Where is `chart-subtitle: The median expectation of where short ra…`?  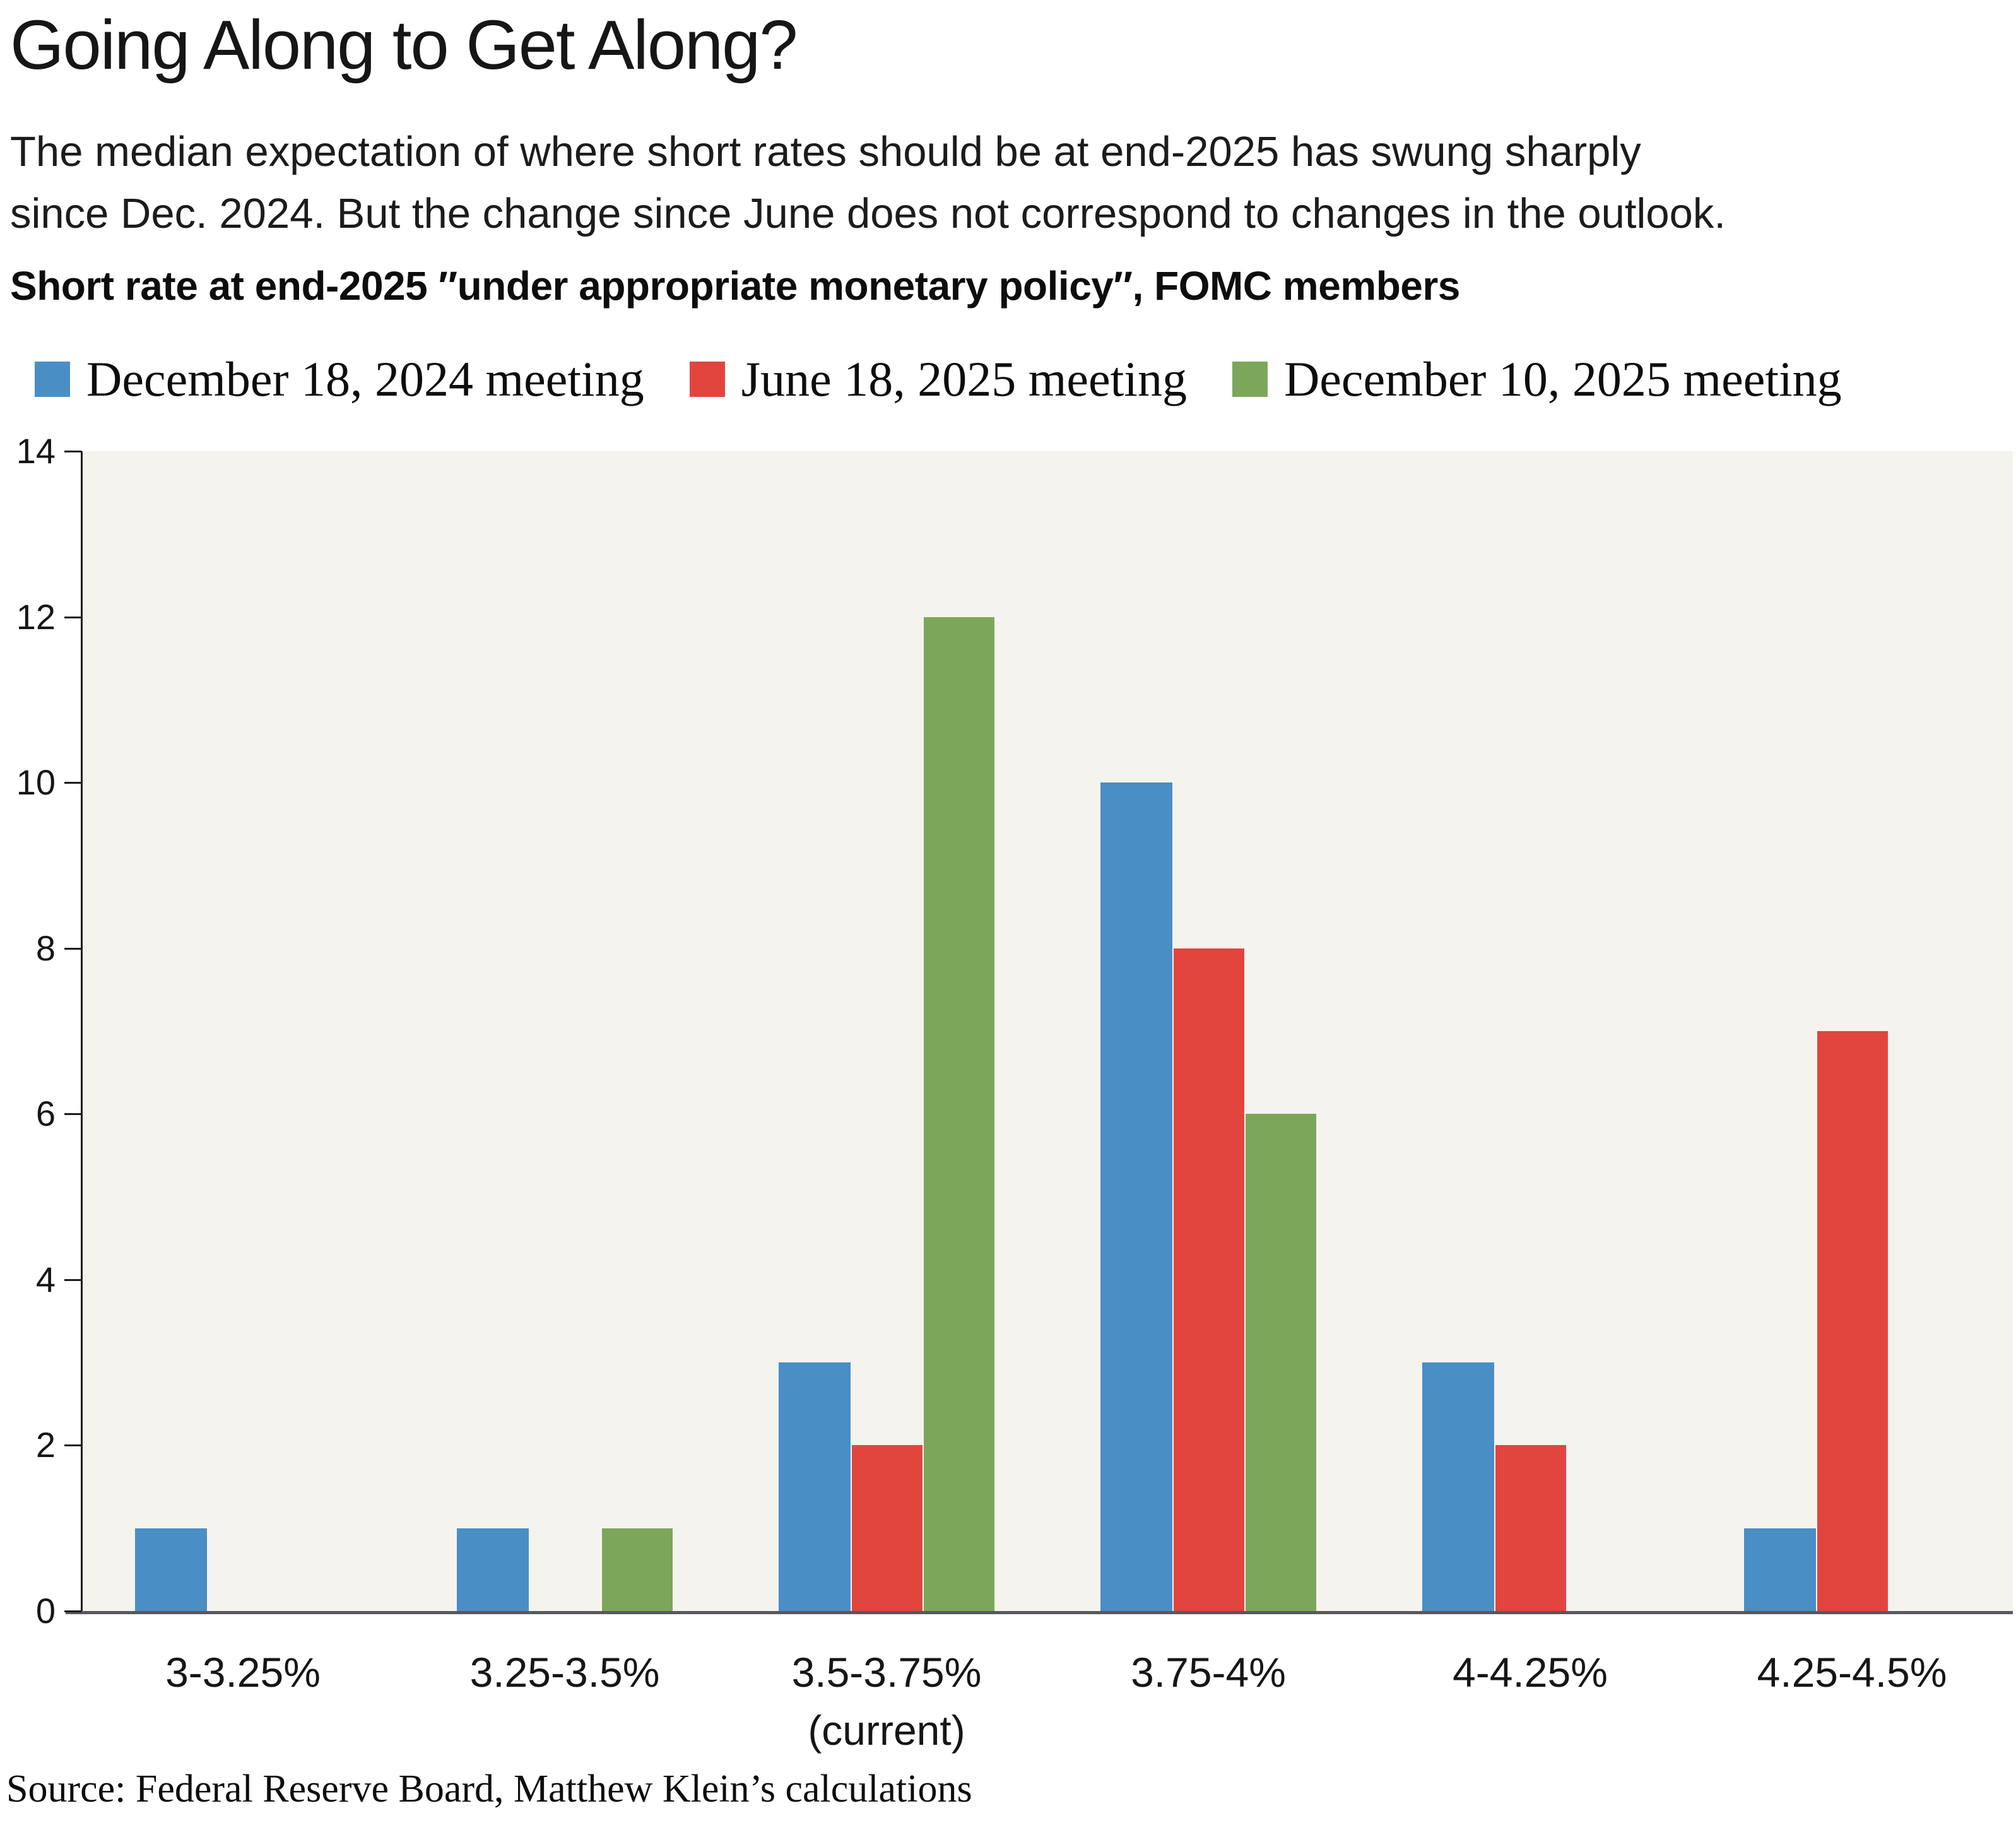 chart-subtitle: The median expectation of where short ra… is located at coordinates (868, 183).